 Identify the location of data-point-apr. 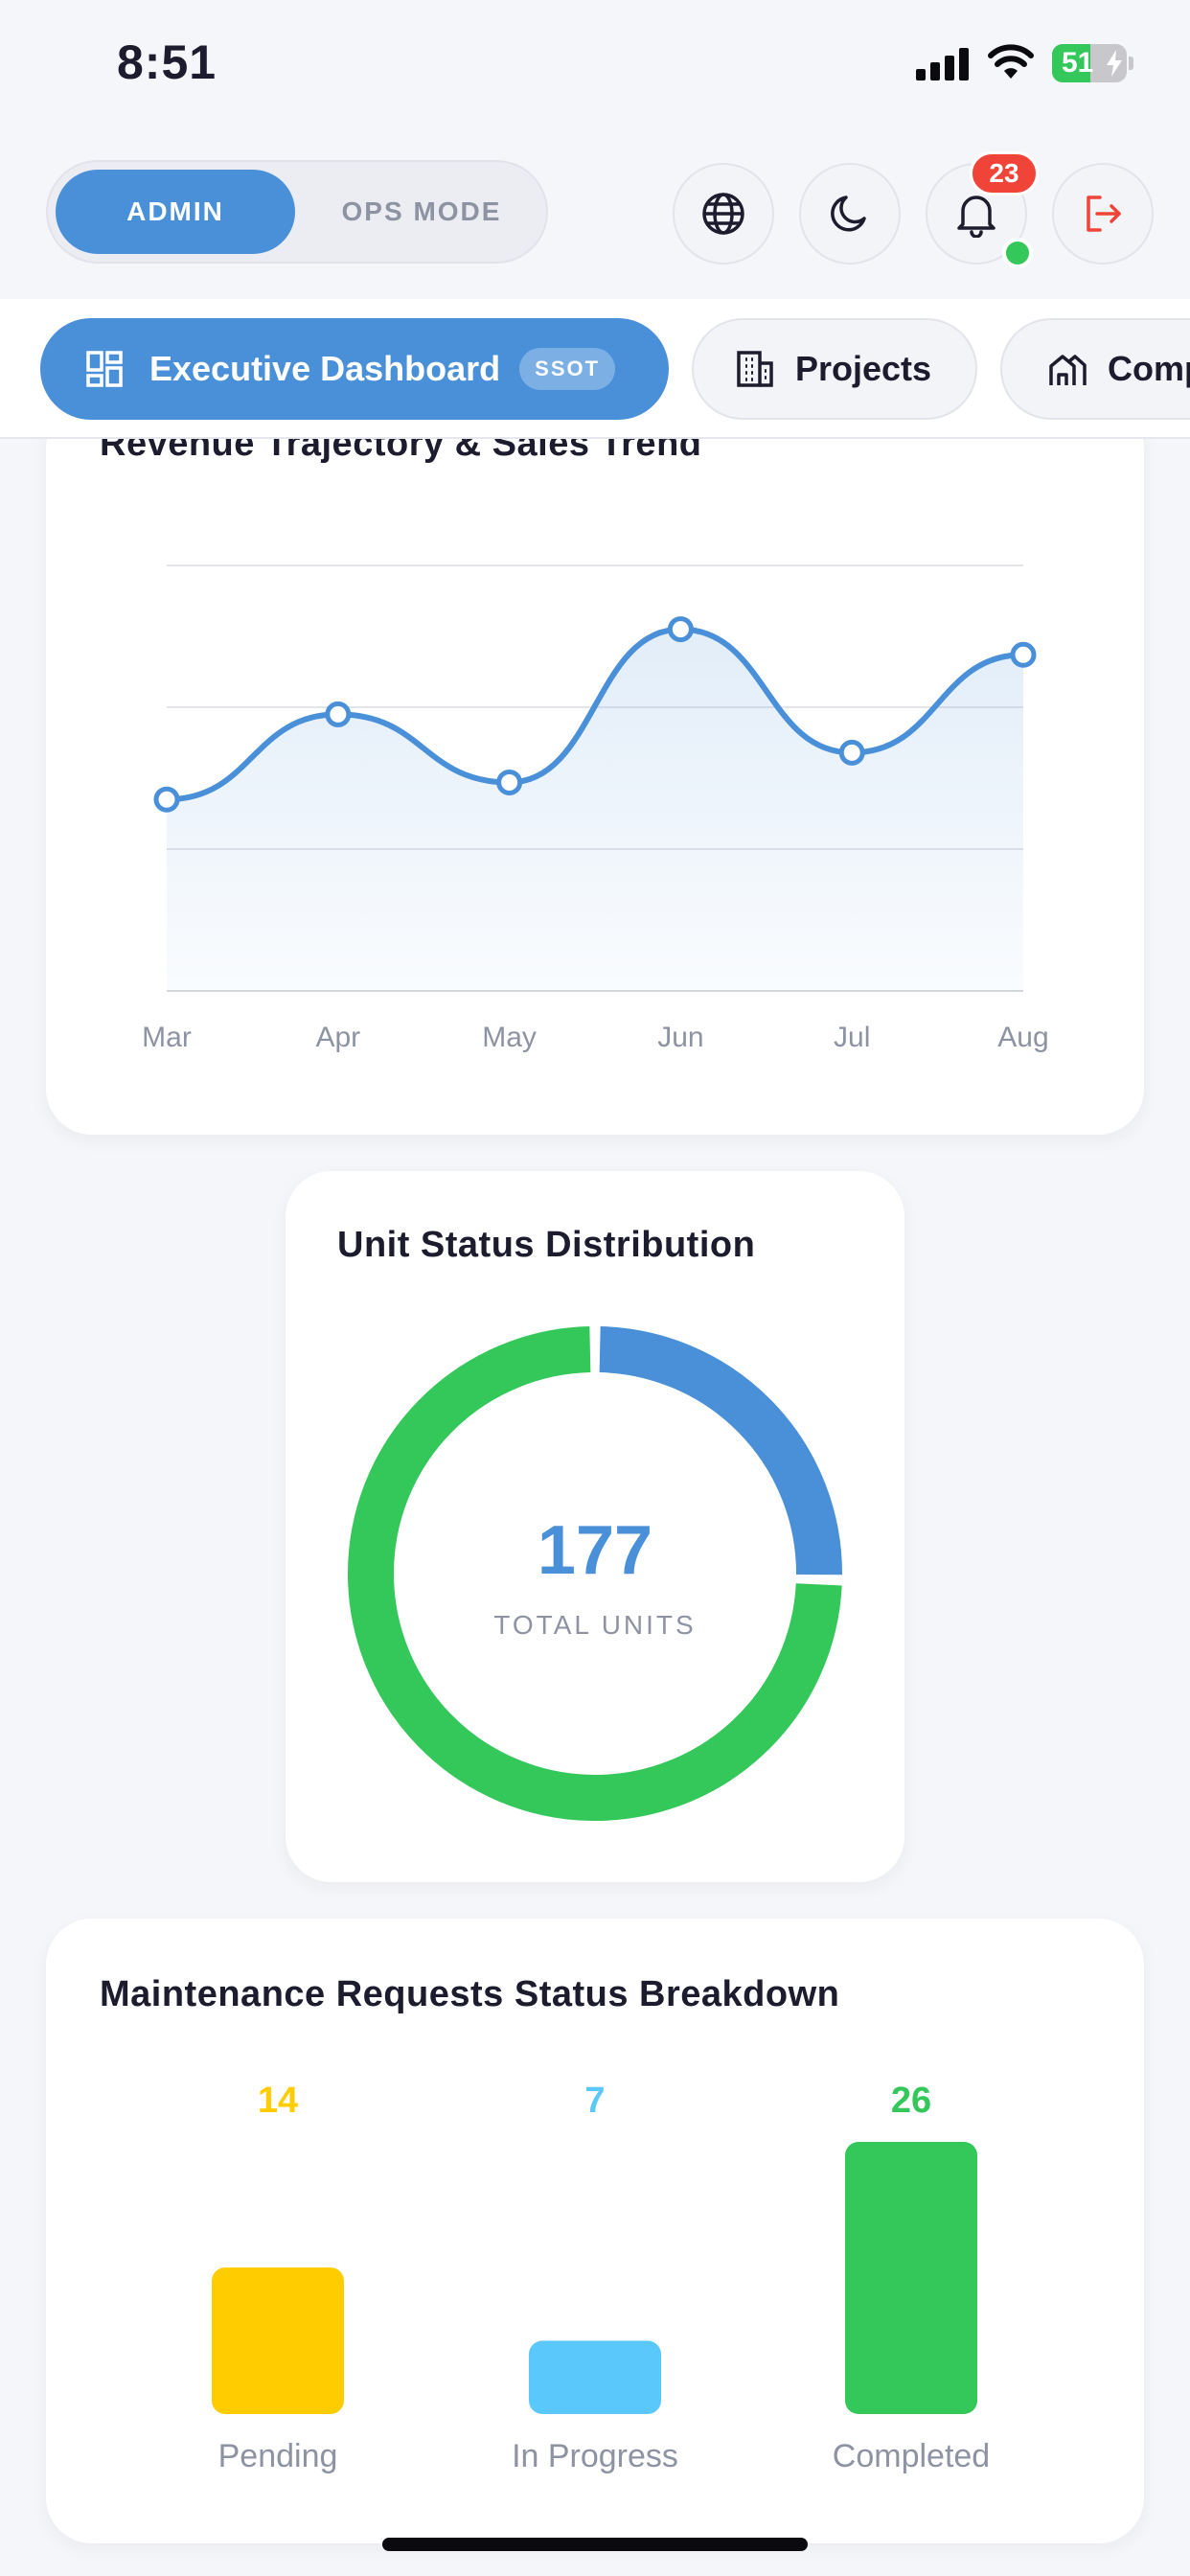
(339, 714).